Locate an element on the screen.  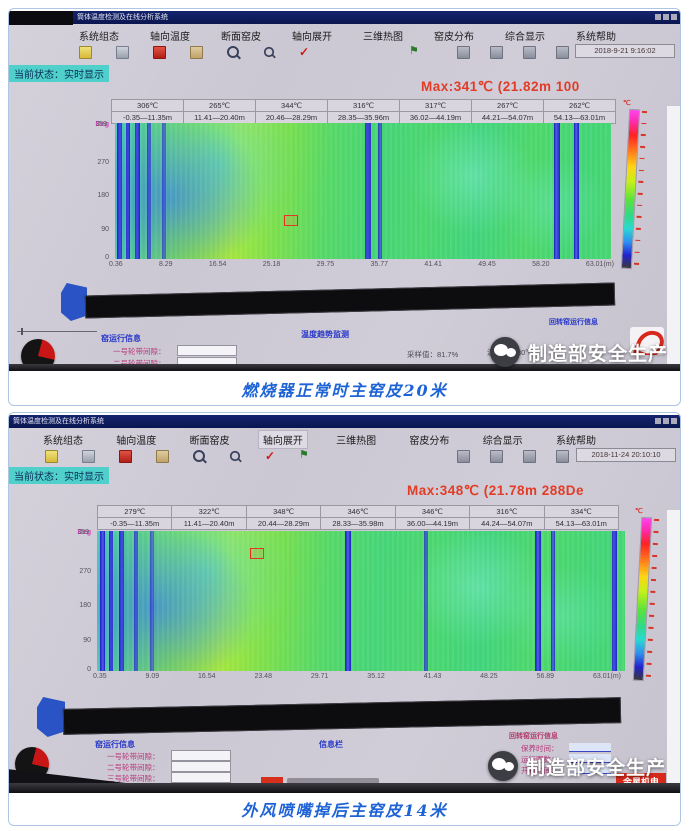
x-tick: 0.36 is located at coordinates (116, 264).